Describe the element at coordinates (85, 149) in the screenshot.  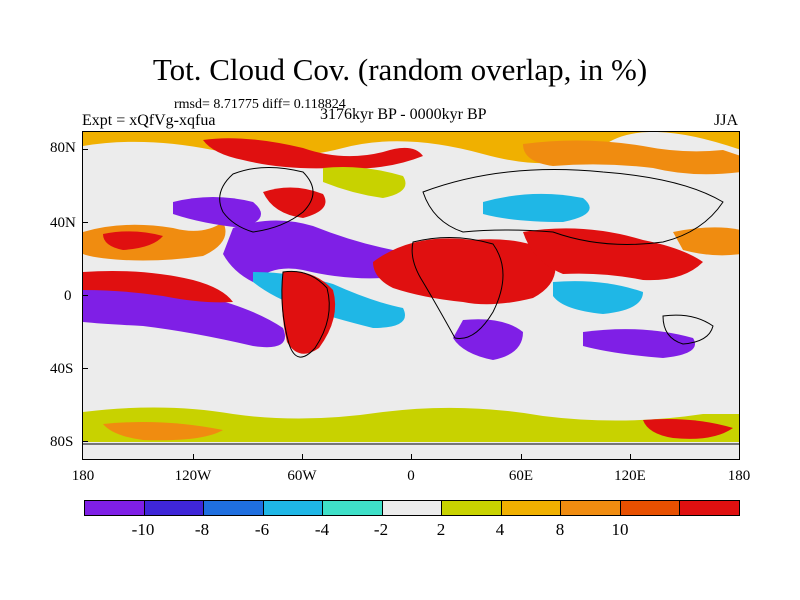
I see `lat-tick-80n` at that location.